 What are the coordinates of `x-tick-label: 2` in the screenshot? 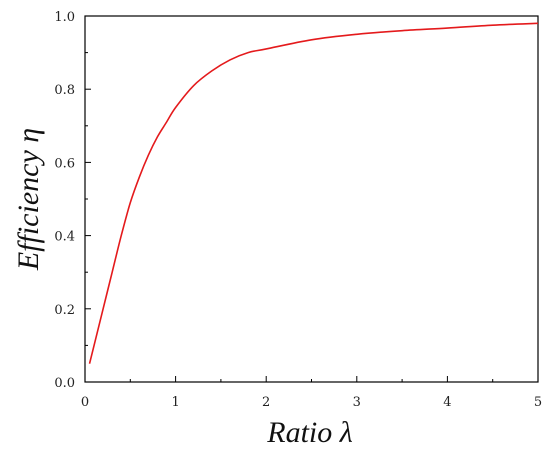 It's located at (266, 402).